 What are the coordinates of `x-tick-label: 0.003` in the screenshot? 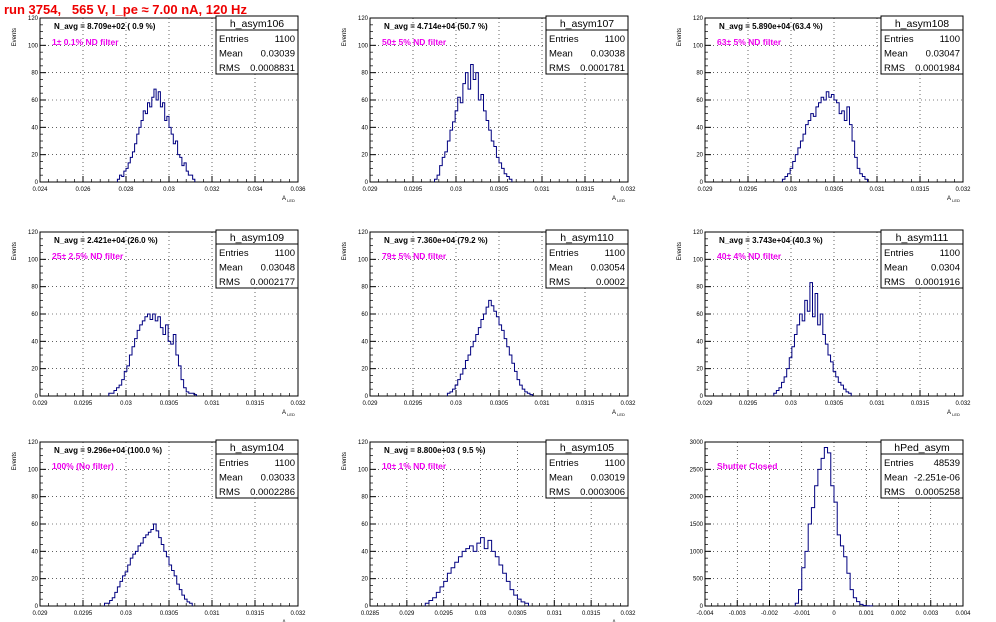 It's located at (931, 614).